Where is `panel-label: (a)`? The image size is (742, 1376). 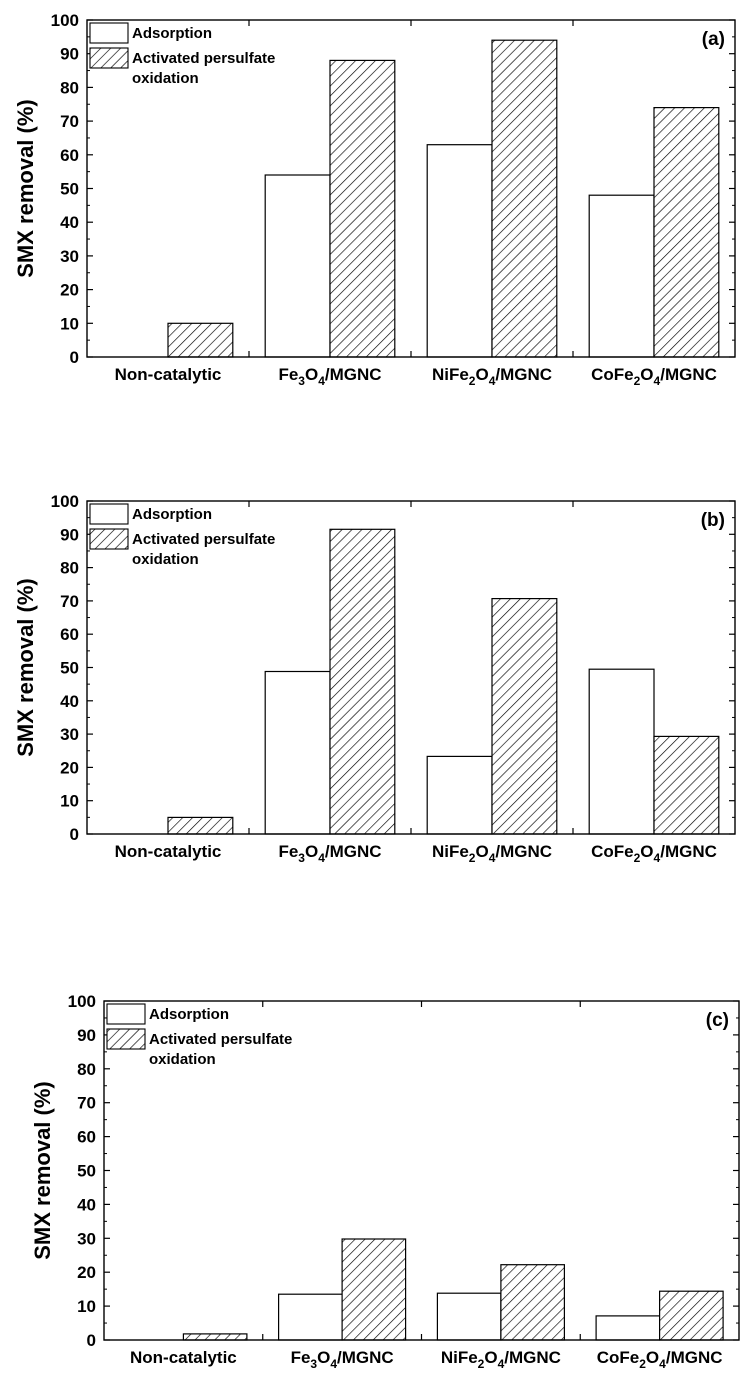 panel-label: (a) is located at coordinates (713, 39).